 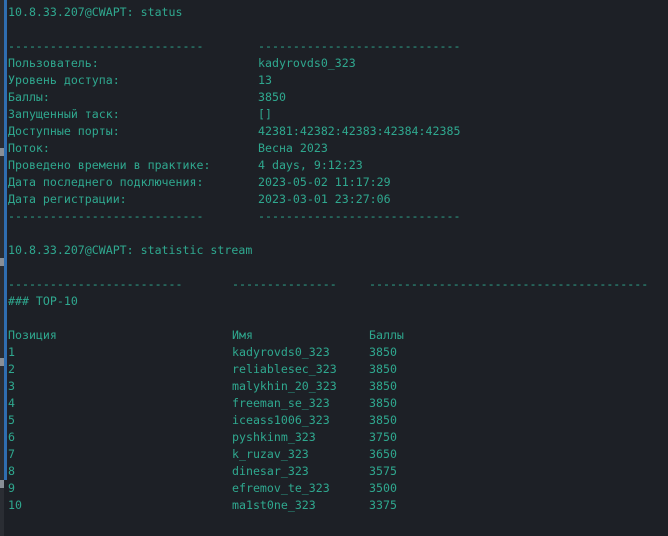 I want to click on status-row: Дата регистрации: 2023-03-01 23:27:06, so click(x=338, y=199).